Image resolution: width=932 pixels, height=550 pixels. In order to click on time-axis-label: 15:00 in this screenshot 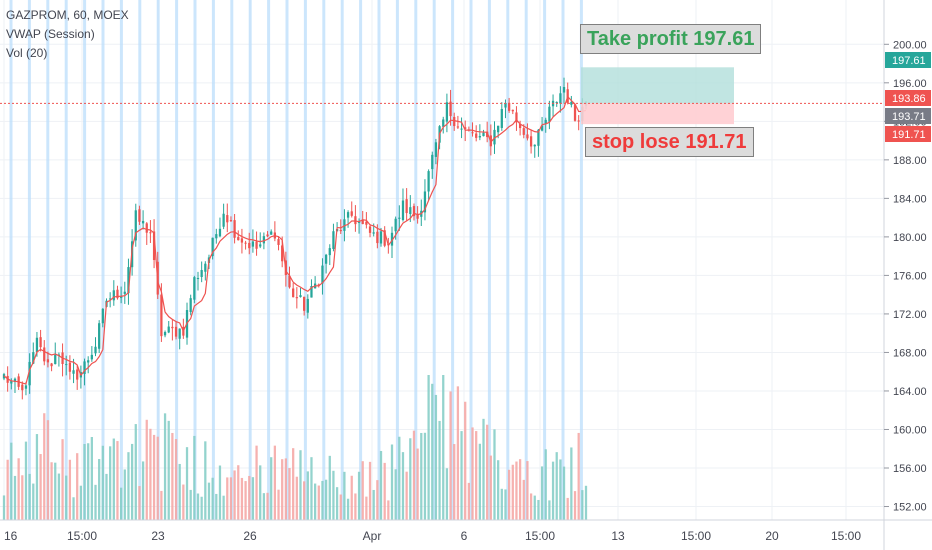, I will do `click(846, 536)`.